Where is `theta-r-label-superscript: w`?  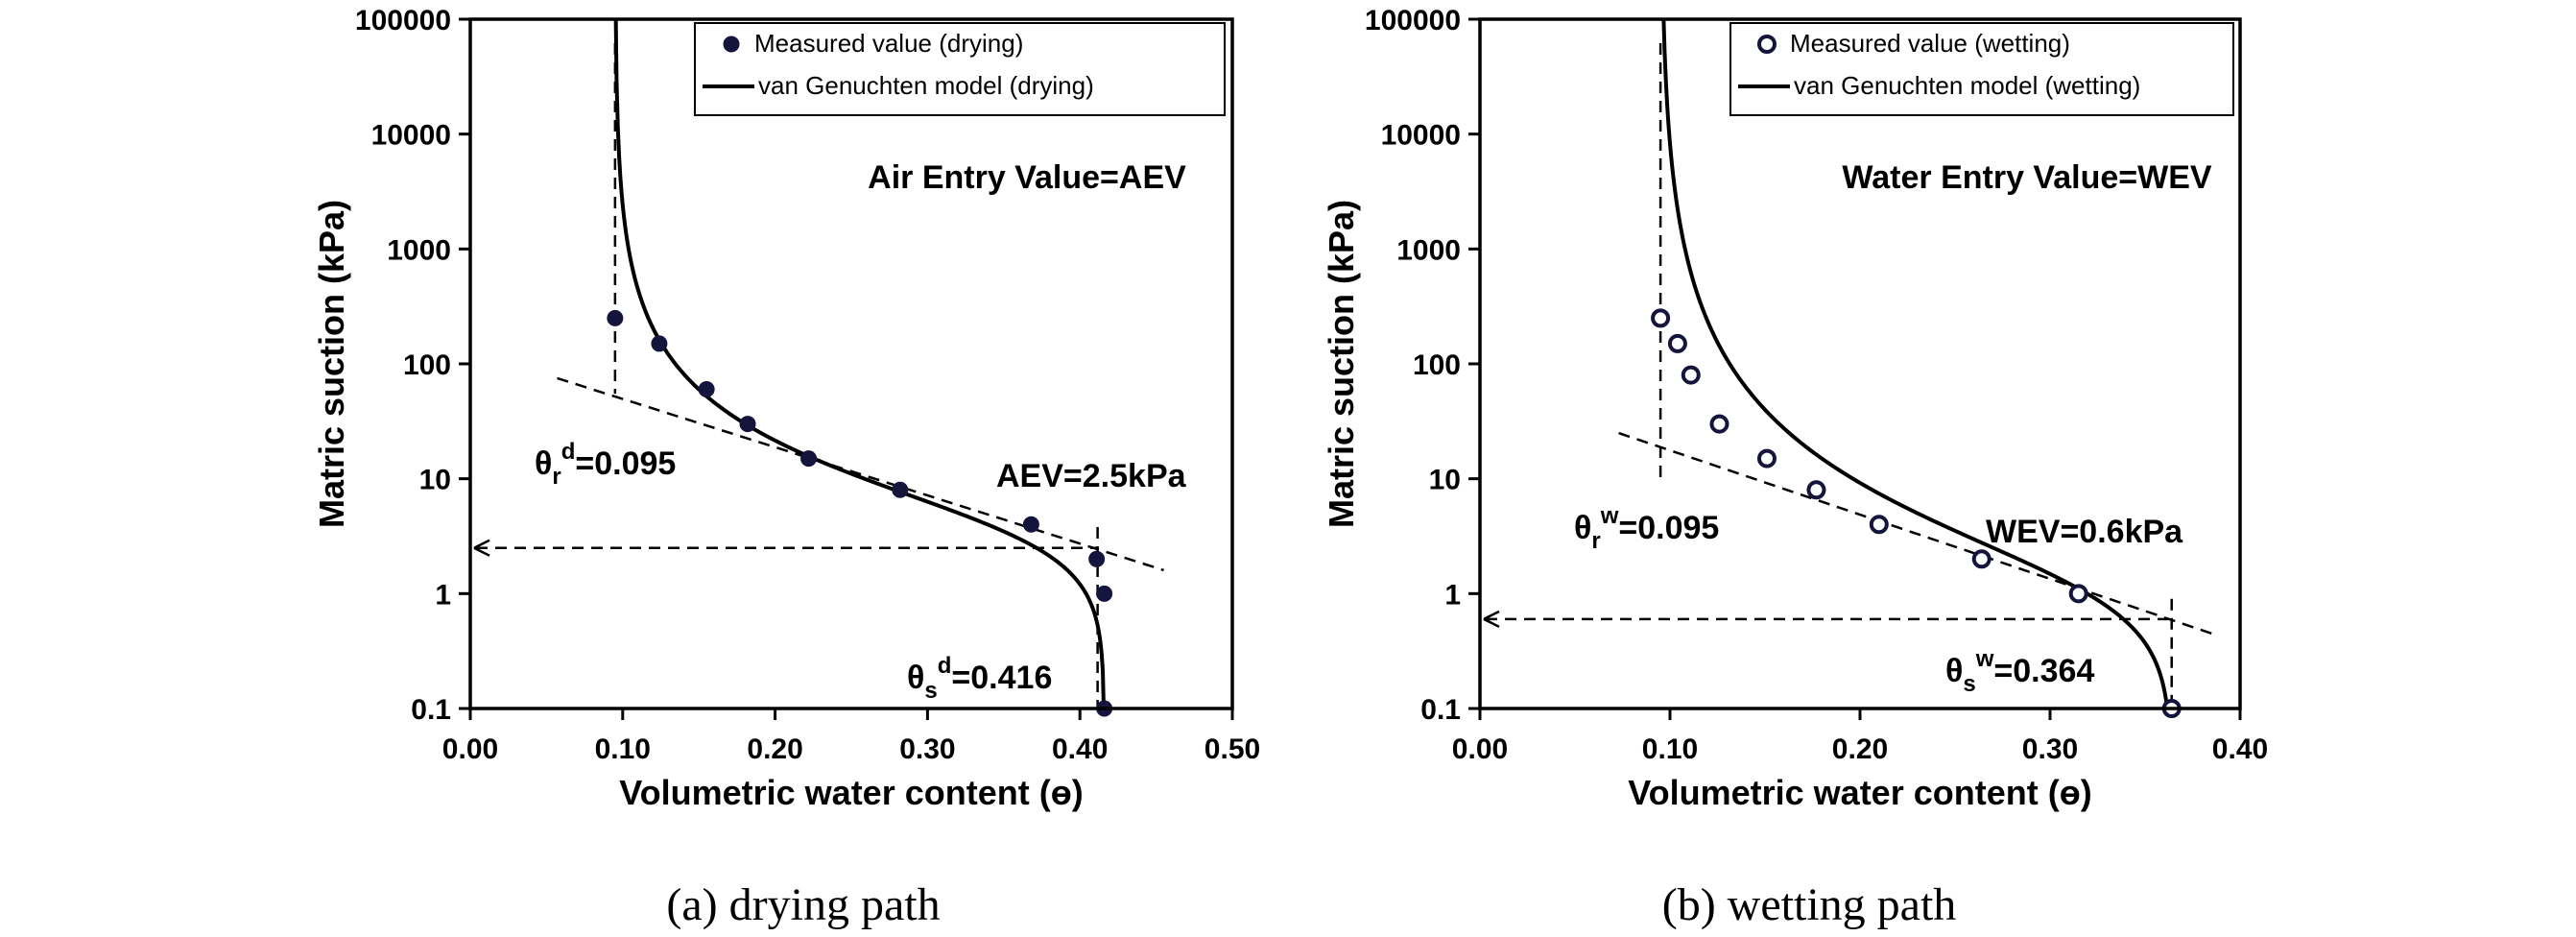 theta-r-label-superscript: w is located at coordinates (1609, 516).